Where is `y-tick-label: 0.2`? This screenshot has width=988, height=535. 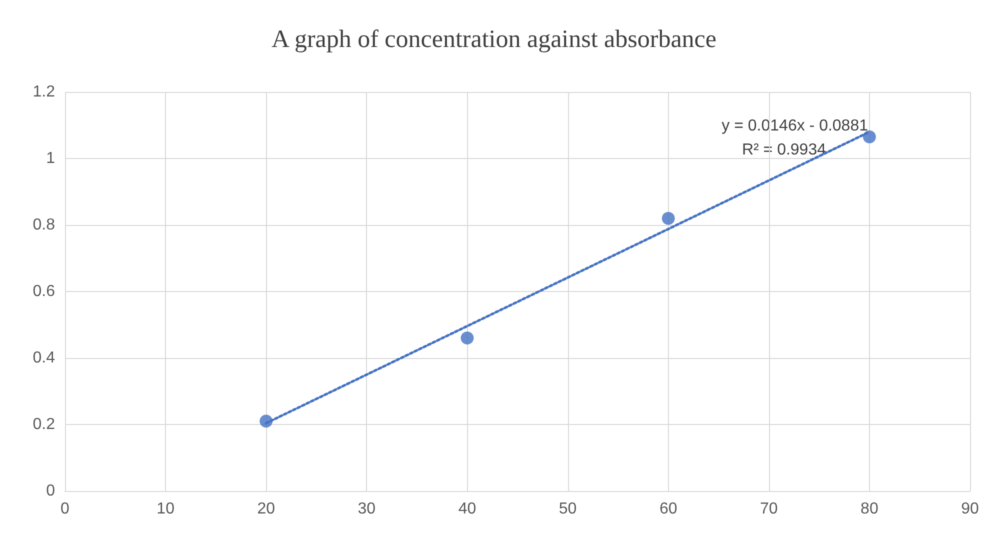 y-tick-label: 0.2 is located at coordinates (44, 424).